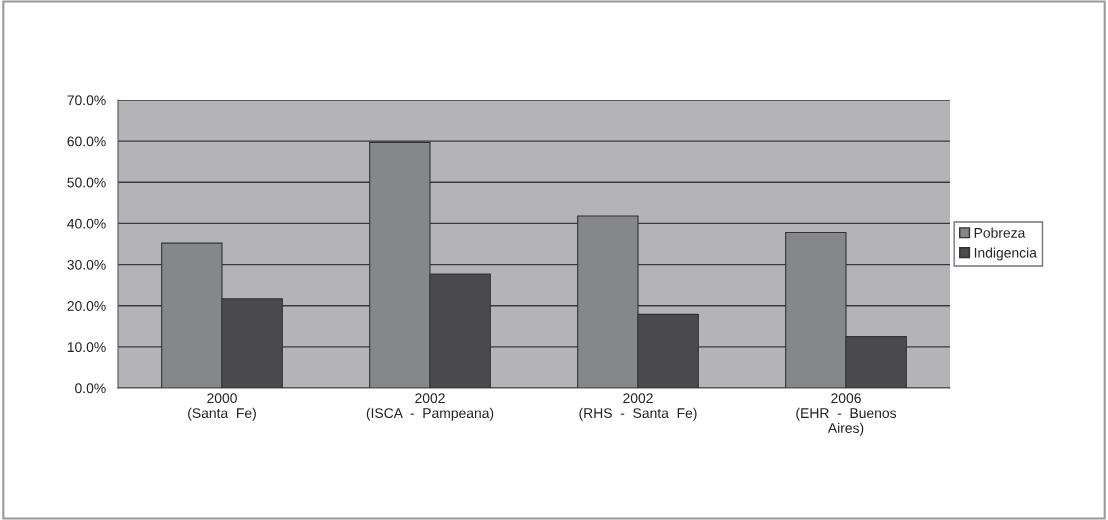  I want to click on y-tick-label: 0.0%, so click(90, 388).